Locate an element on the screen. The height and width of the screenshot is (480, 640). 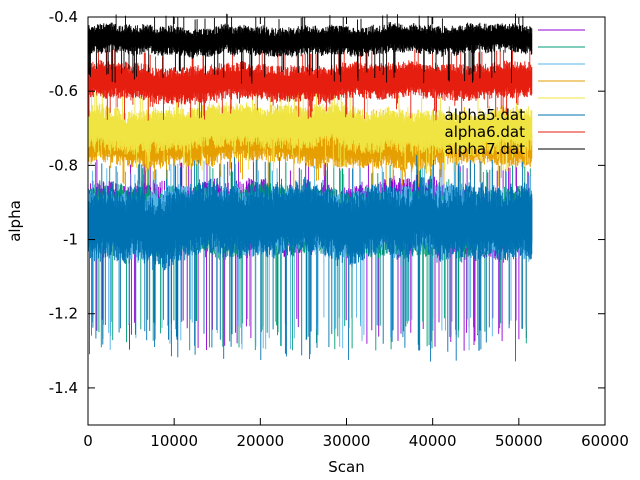
legend-label: alpha5.dat is located at coordinates (485, 115).